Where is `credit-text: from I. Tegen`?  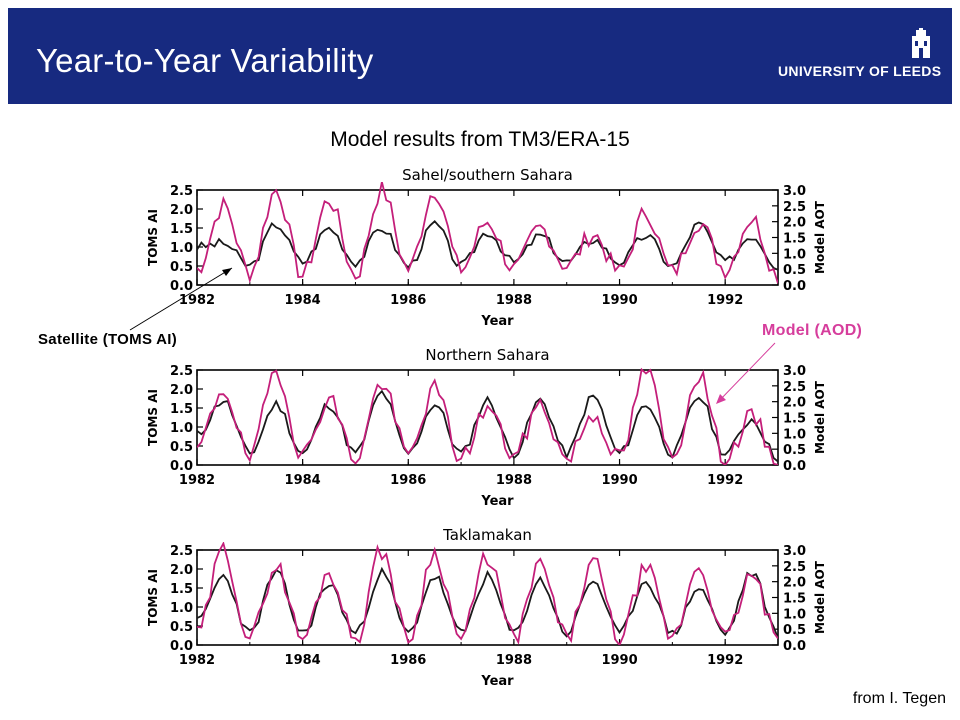
credit-text: from I. Tegen is located at coordinates (899, 698).